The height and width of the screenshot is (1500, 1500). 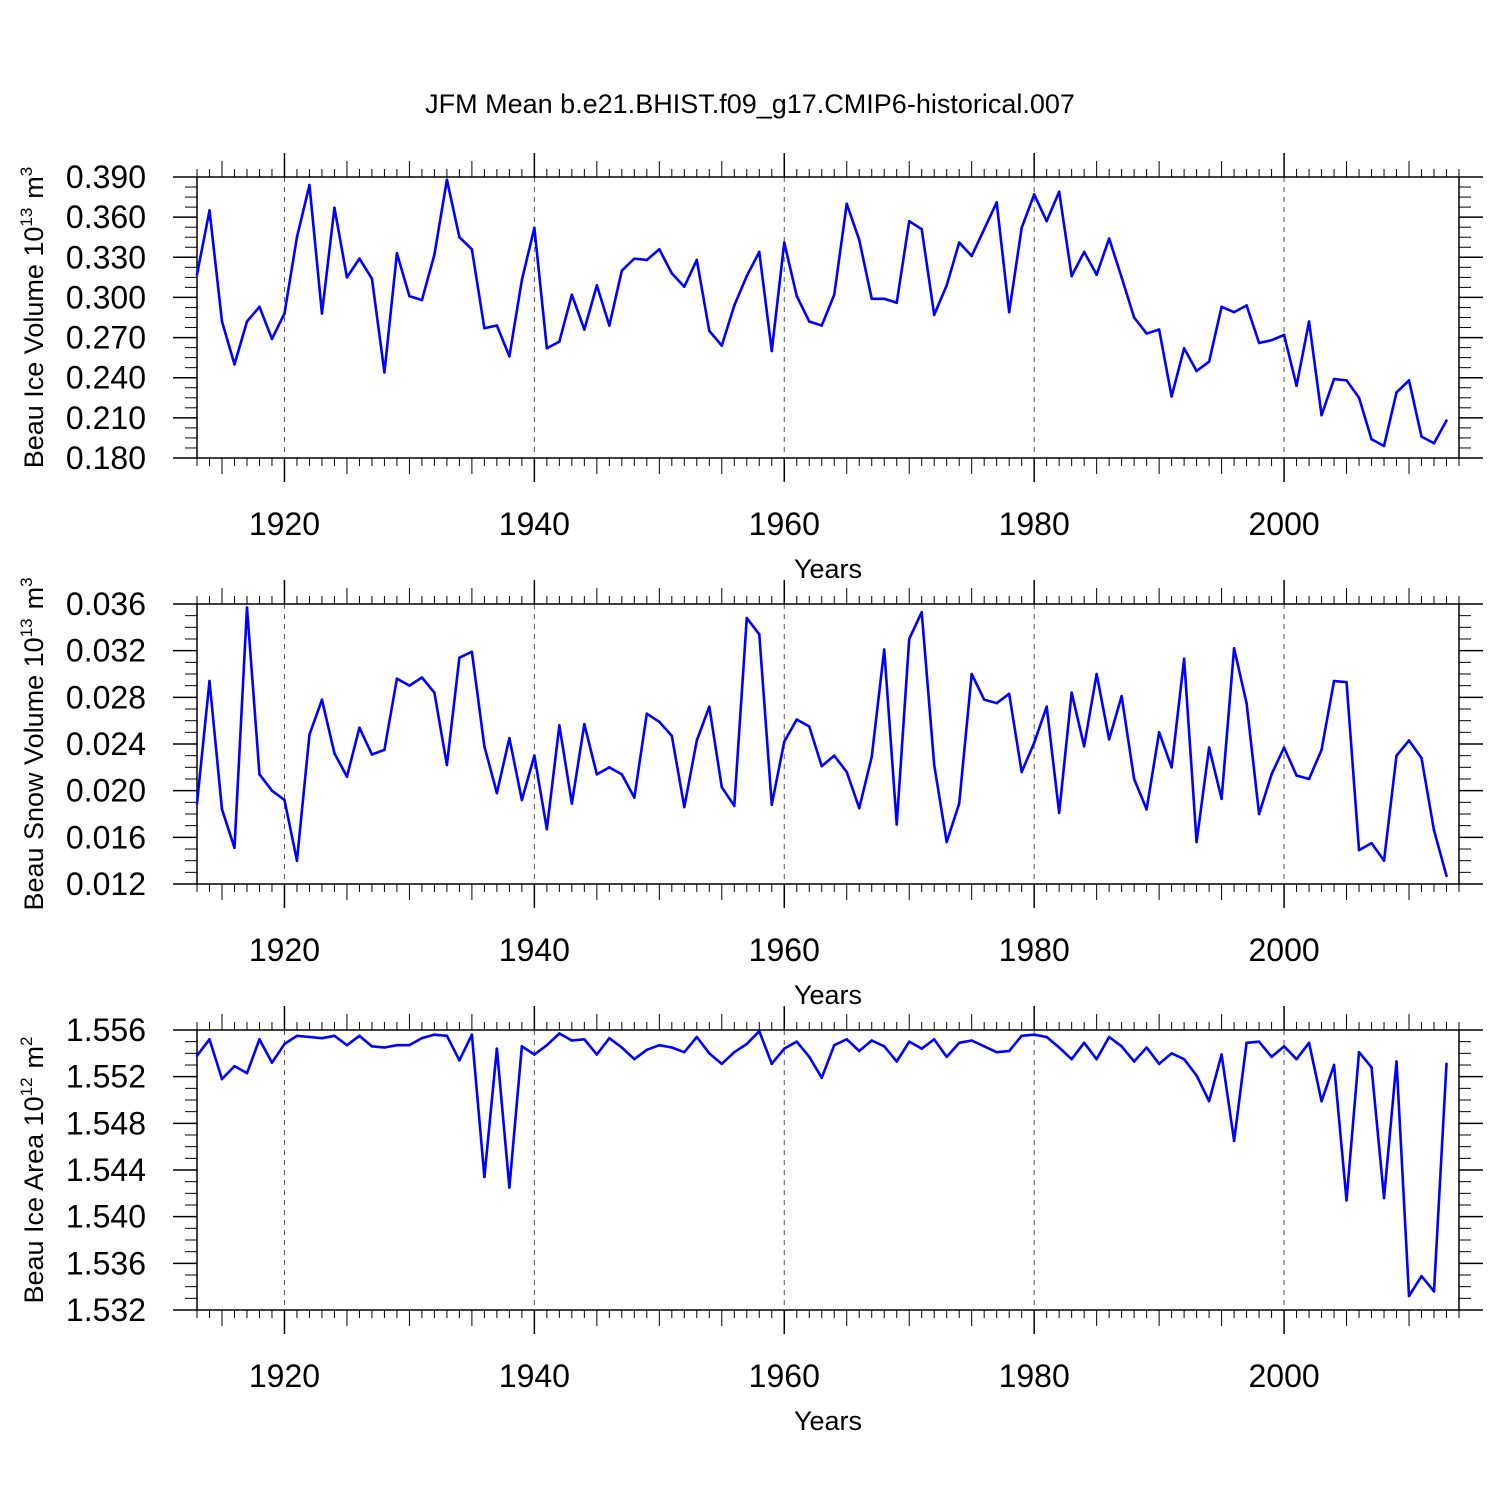 I want to click on y-tick-label: 0.012, so click(x=106, y=884).